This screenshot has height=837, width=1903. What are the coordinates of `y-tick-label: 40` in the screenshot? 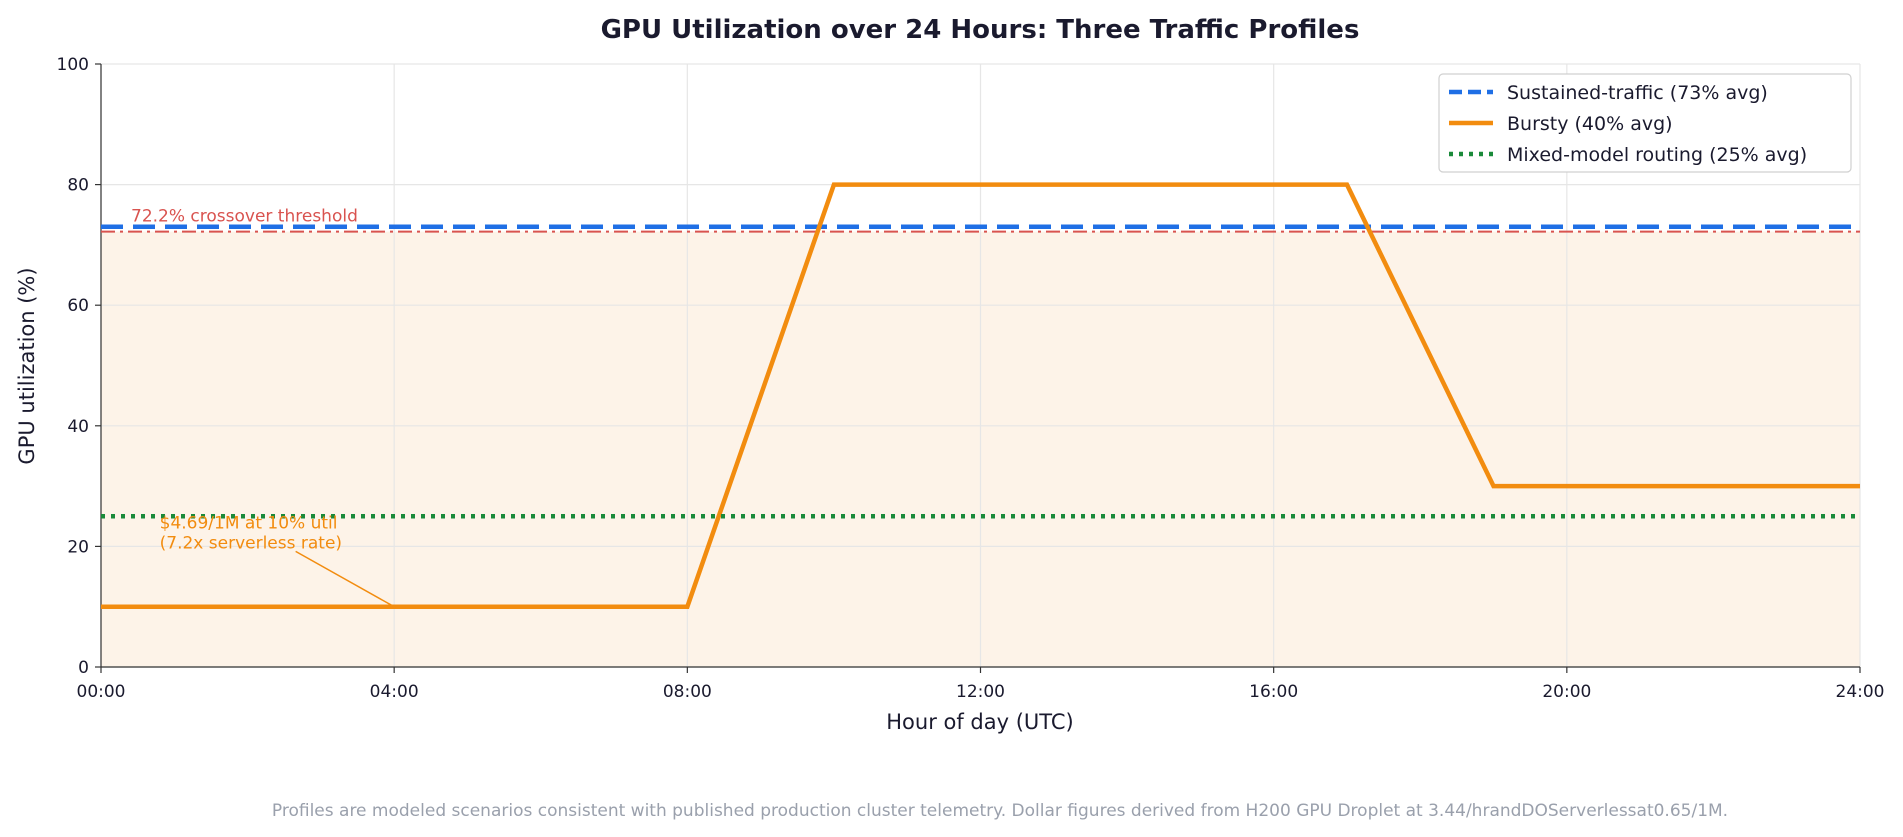 It's located at (78, 427).